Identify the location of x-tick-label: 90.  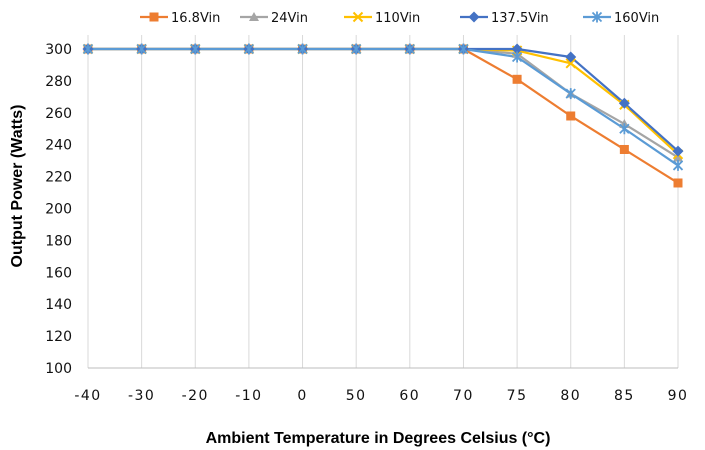
(678, 396).